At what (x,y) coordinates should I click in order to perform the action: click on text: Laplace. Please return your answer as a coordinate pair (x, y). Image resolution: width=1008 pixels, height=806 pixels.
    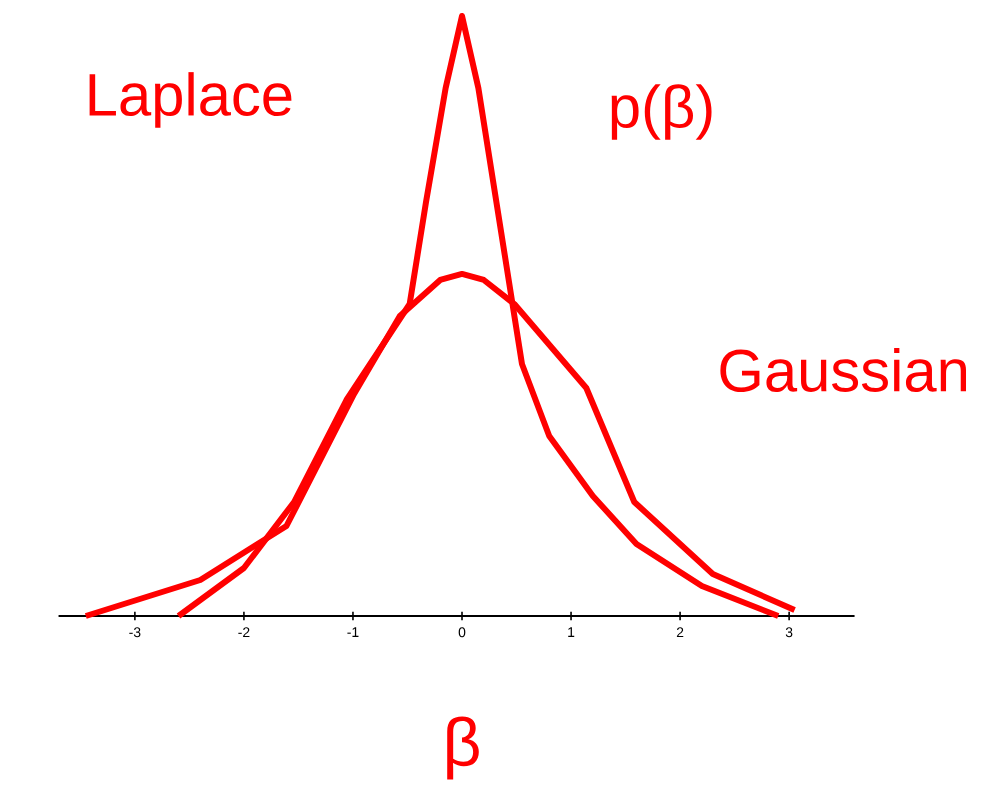
    Looking at the image, I should click on (190, 100).